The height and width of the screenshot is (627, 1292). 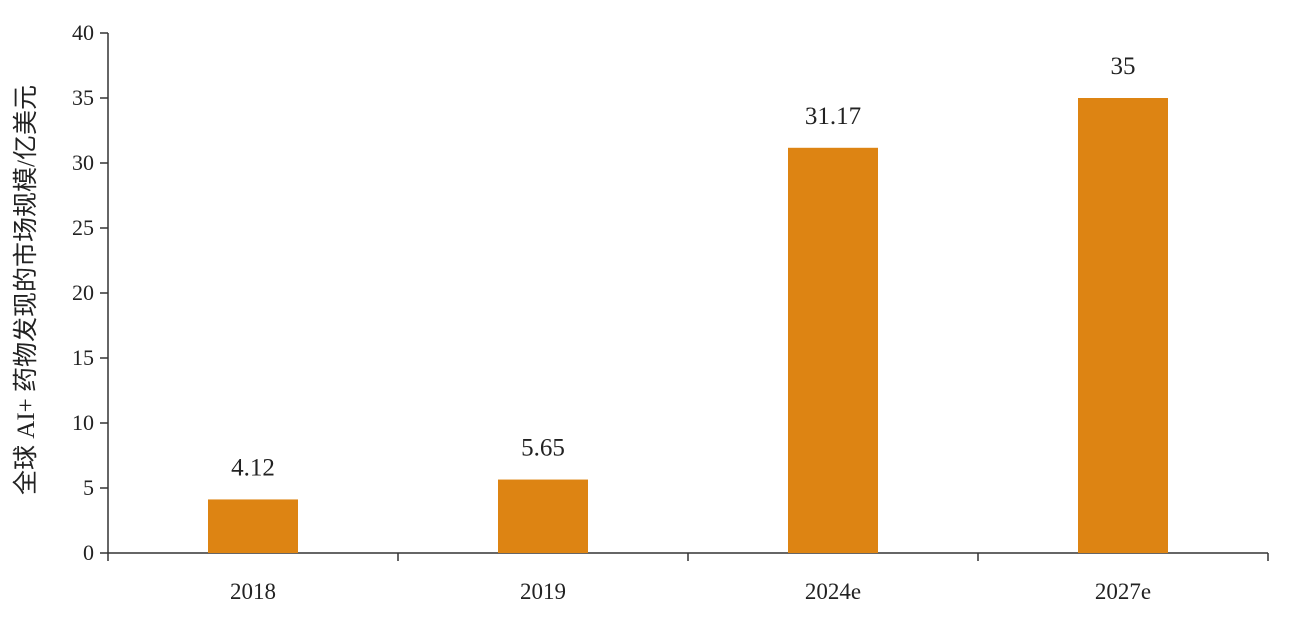 I want to click on data-label: 31.17, so click(x=833, y=116).